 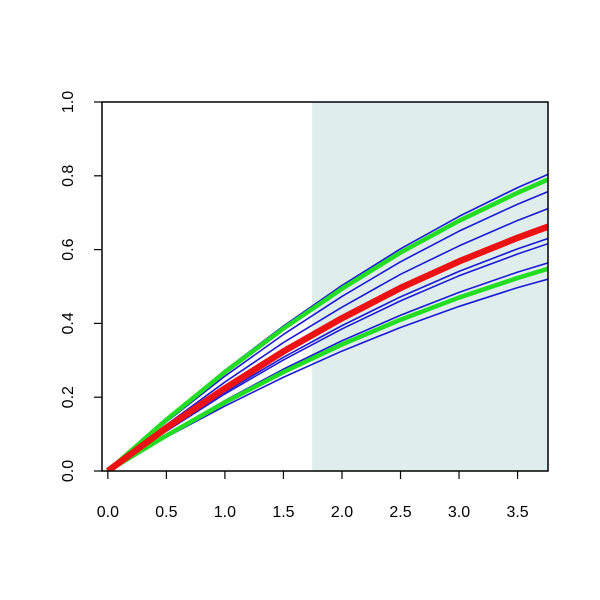 I want to click on y-tick-label: 0.2, so click(x=68, y=397).